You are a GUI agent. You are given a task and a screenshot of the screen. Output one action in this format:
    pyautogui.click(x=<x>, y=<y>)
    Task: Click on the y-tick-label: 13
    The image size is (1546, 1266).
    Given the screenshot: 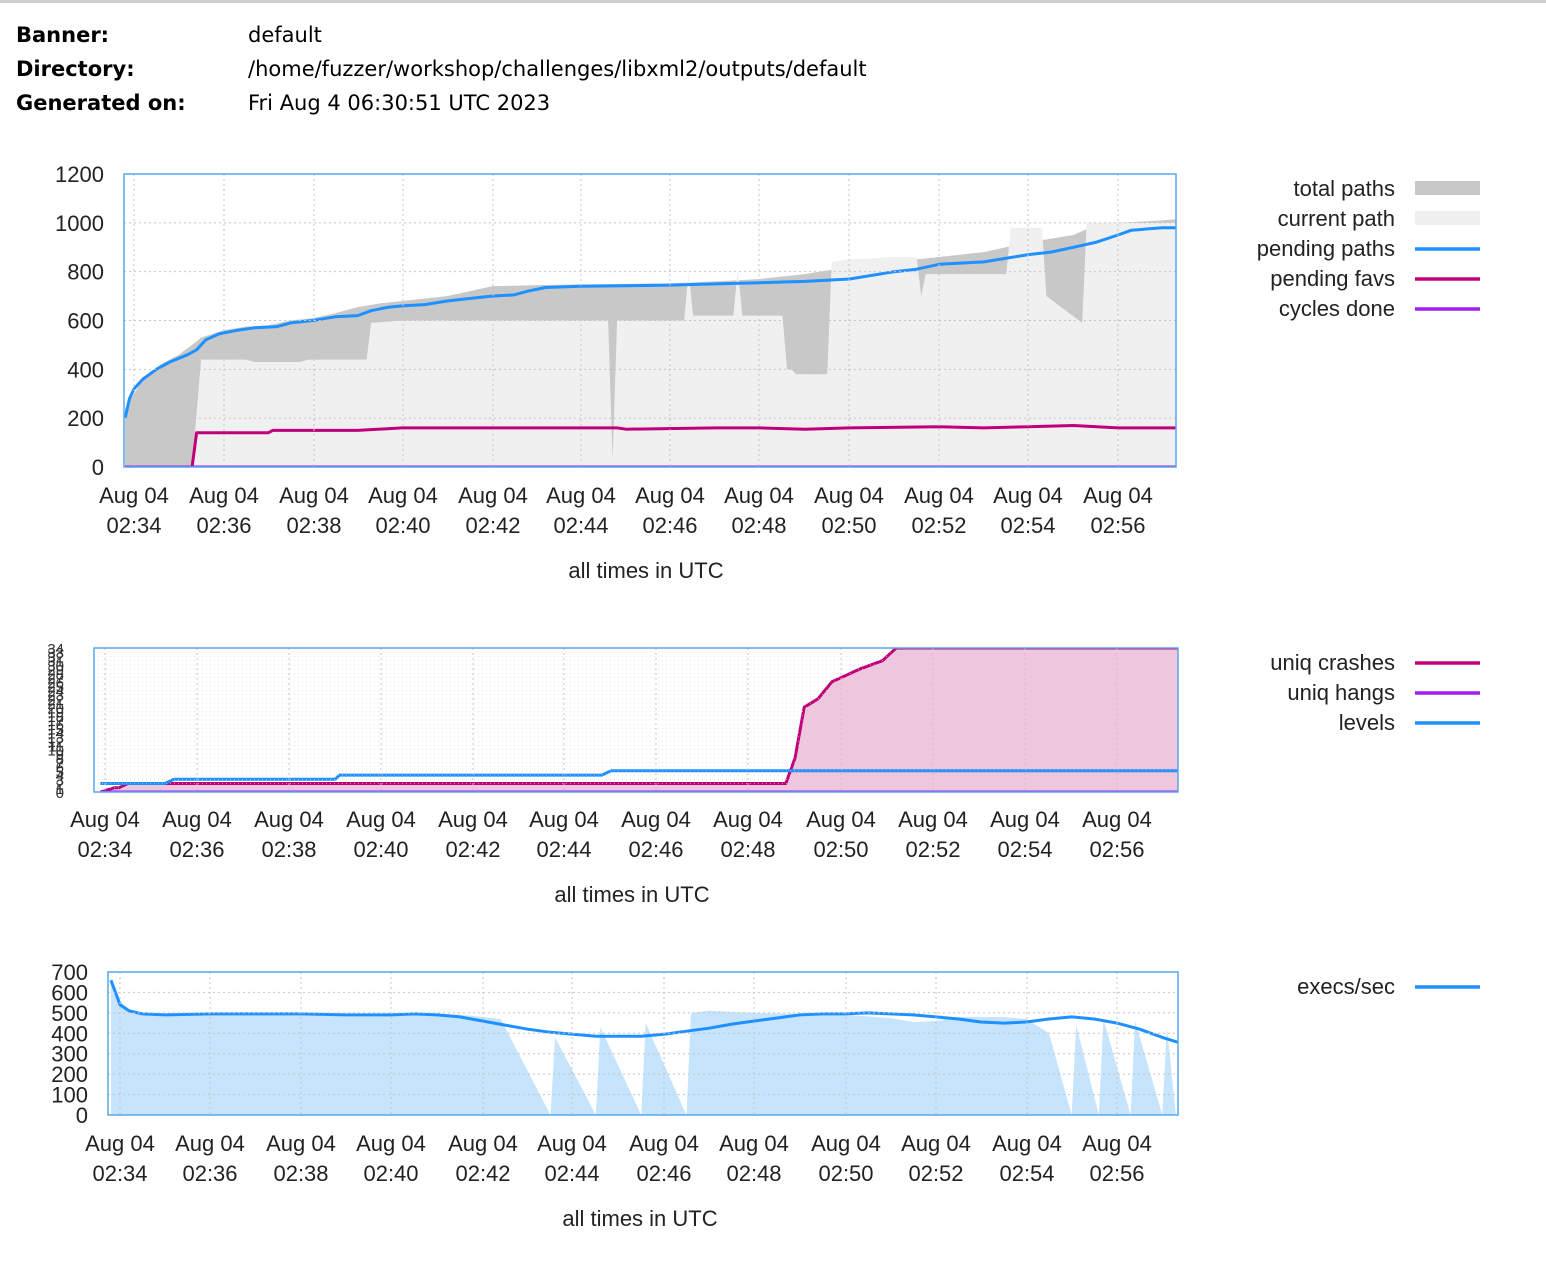 What is the action you would take?
    pyautogui.click(x=55, y=738)
    